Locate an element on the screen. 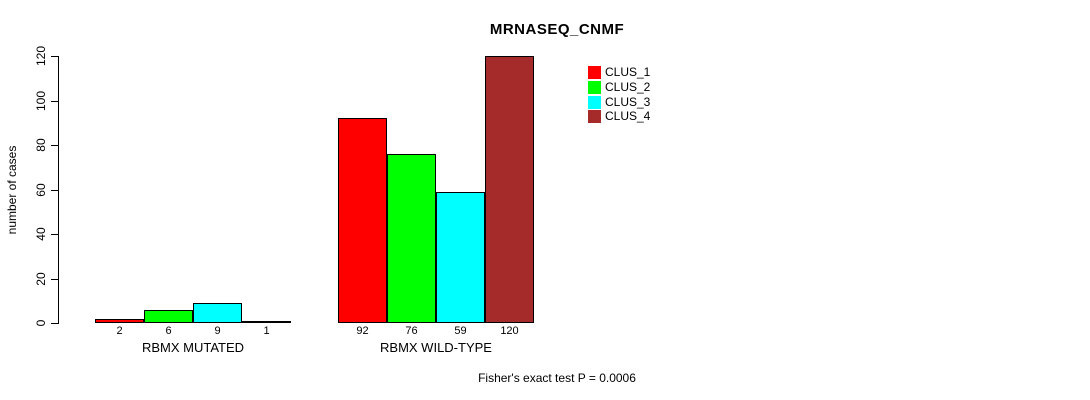 The height and width of the screenshot is (400, 1090). bar-value-label: 2 is located at coordinates (119, 331).